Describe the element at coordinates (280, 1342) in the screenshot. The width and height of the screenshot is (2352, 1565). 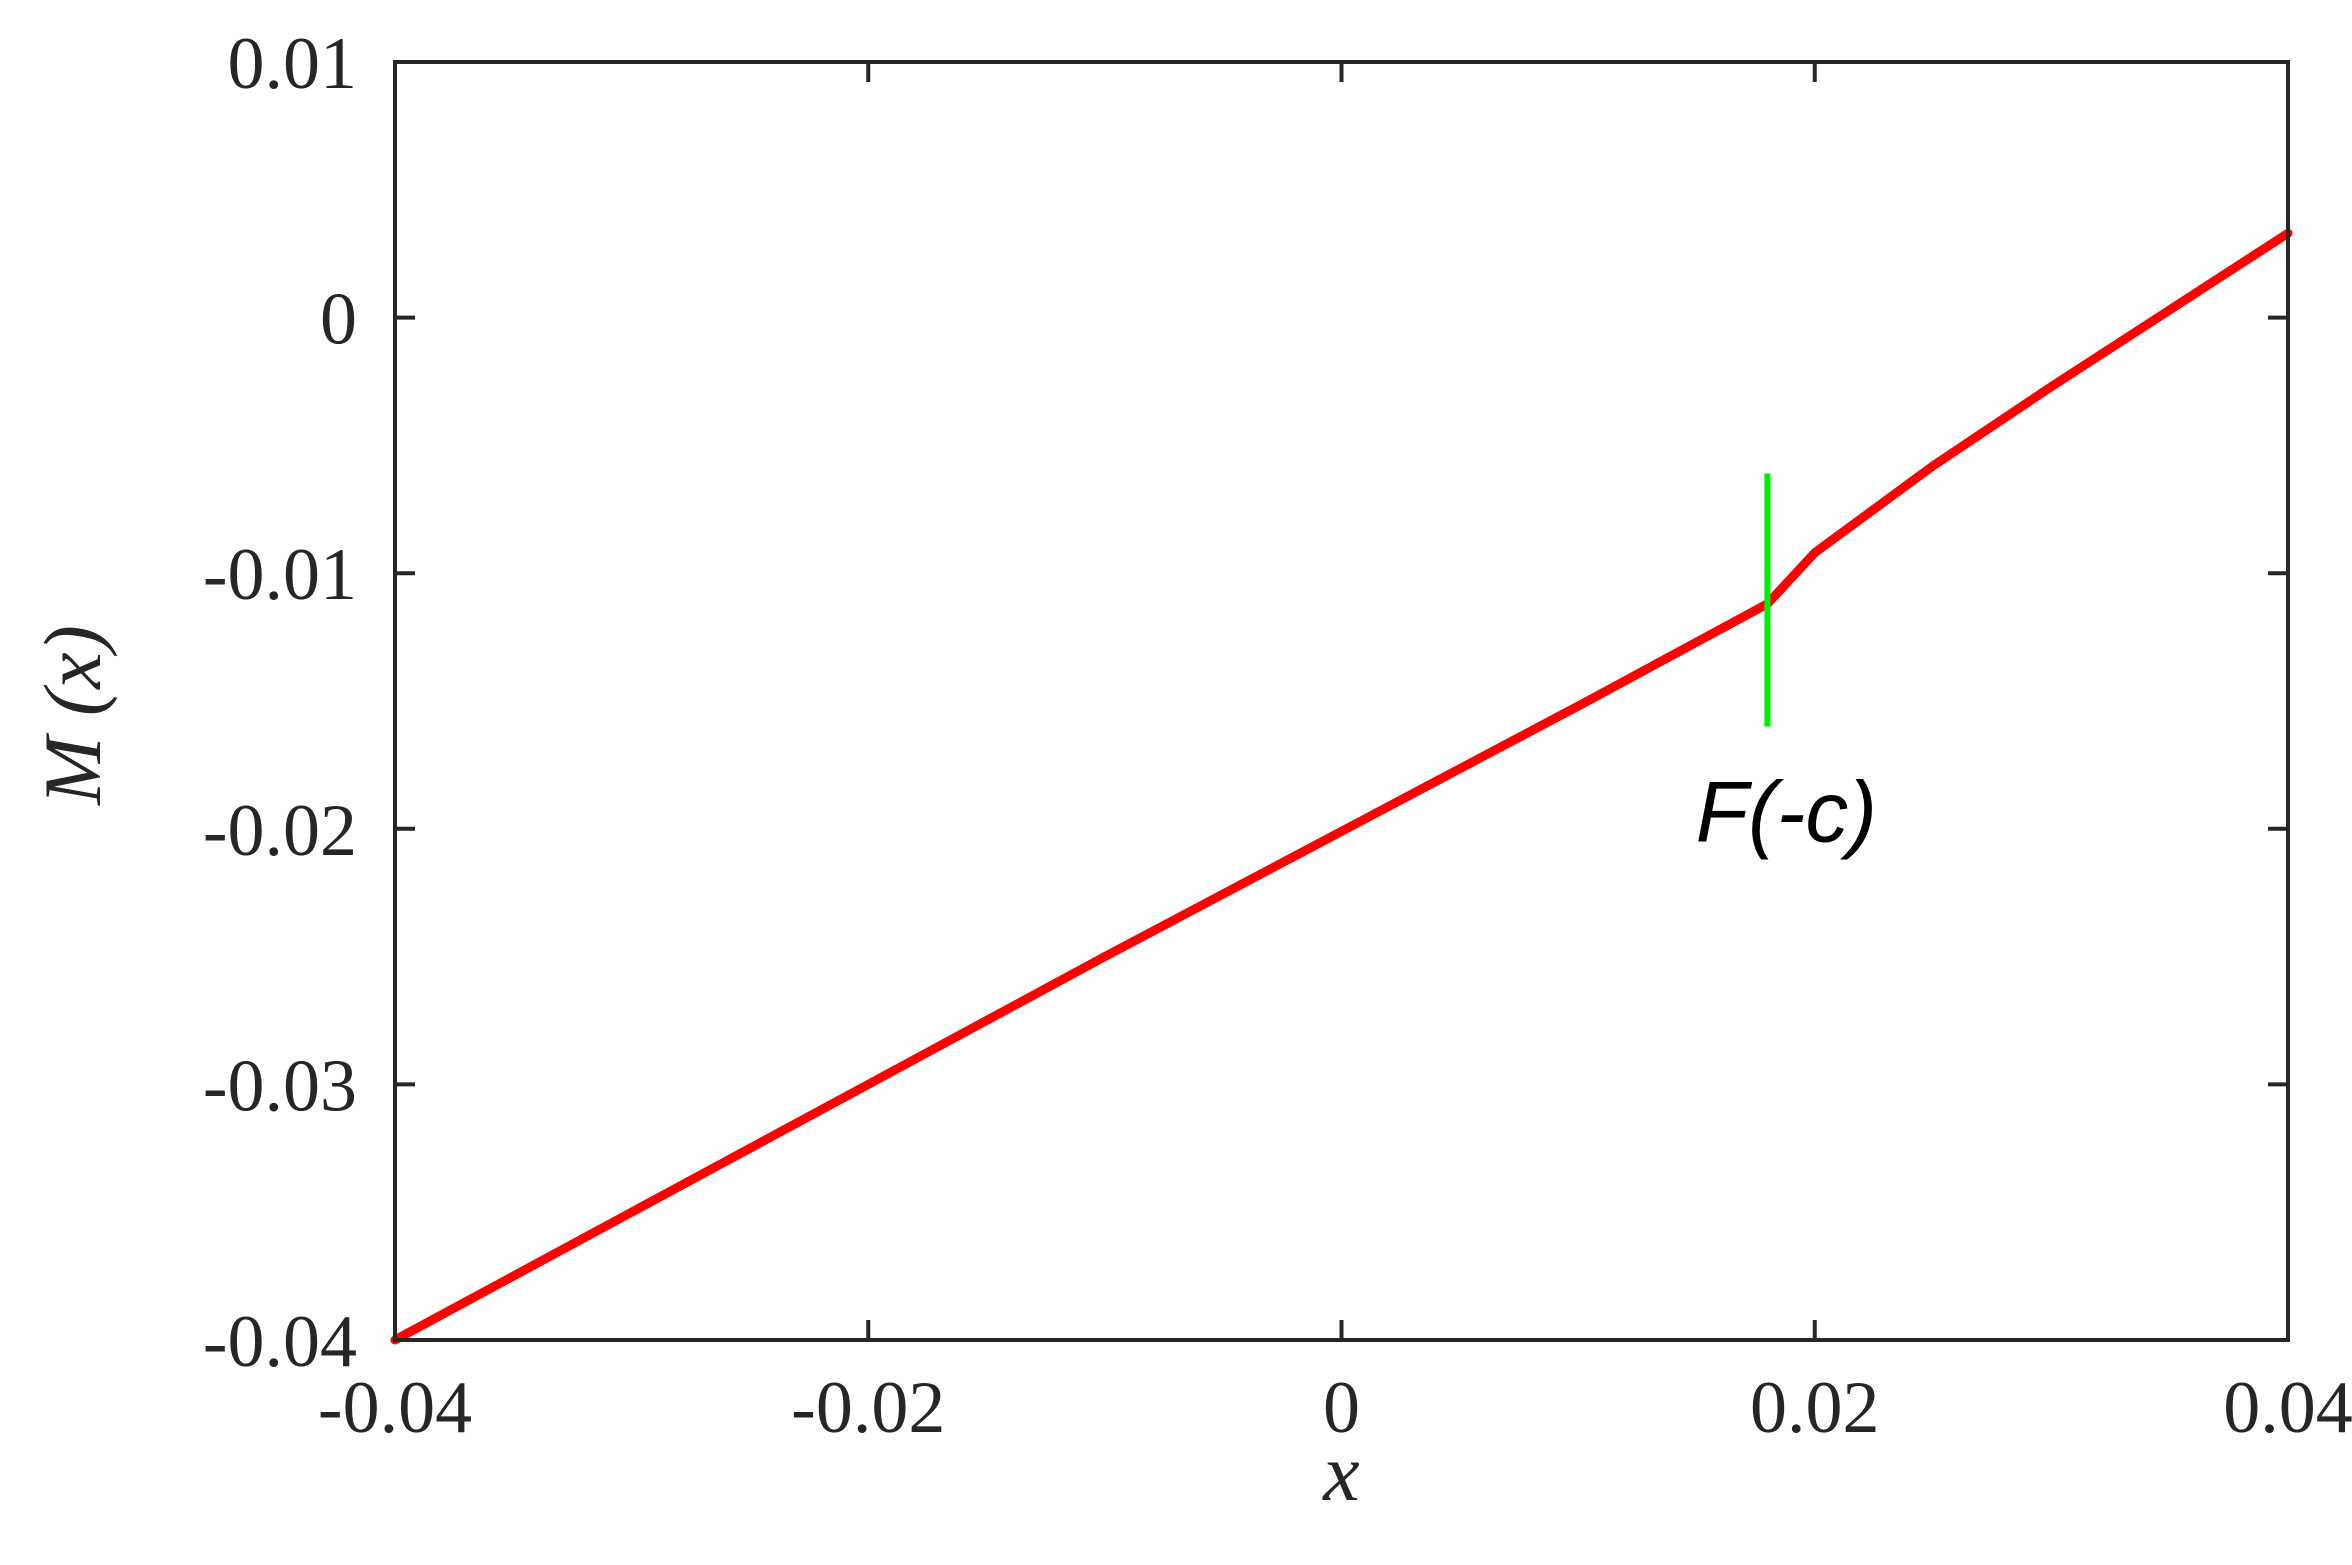
I see `y-tick-label: -0.04` at that location.